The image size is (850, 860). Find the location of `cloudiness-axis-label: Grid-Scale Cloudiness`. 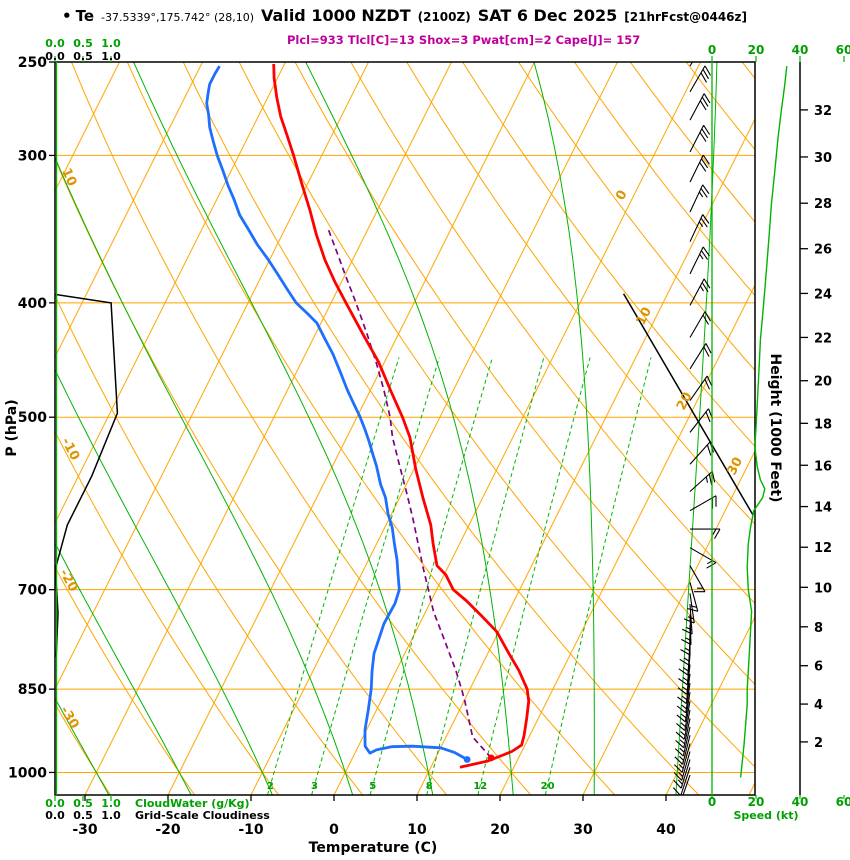

cloudiness-axis-label: Grid-Scale Cloudiness is located at coordinates (202, 815).